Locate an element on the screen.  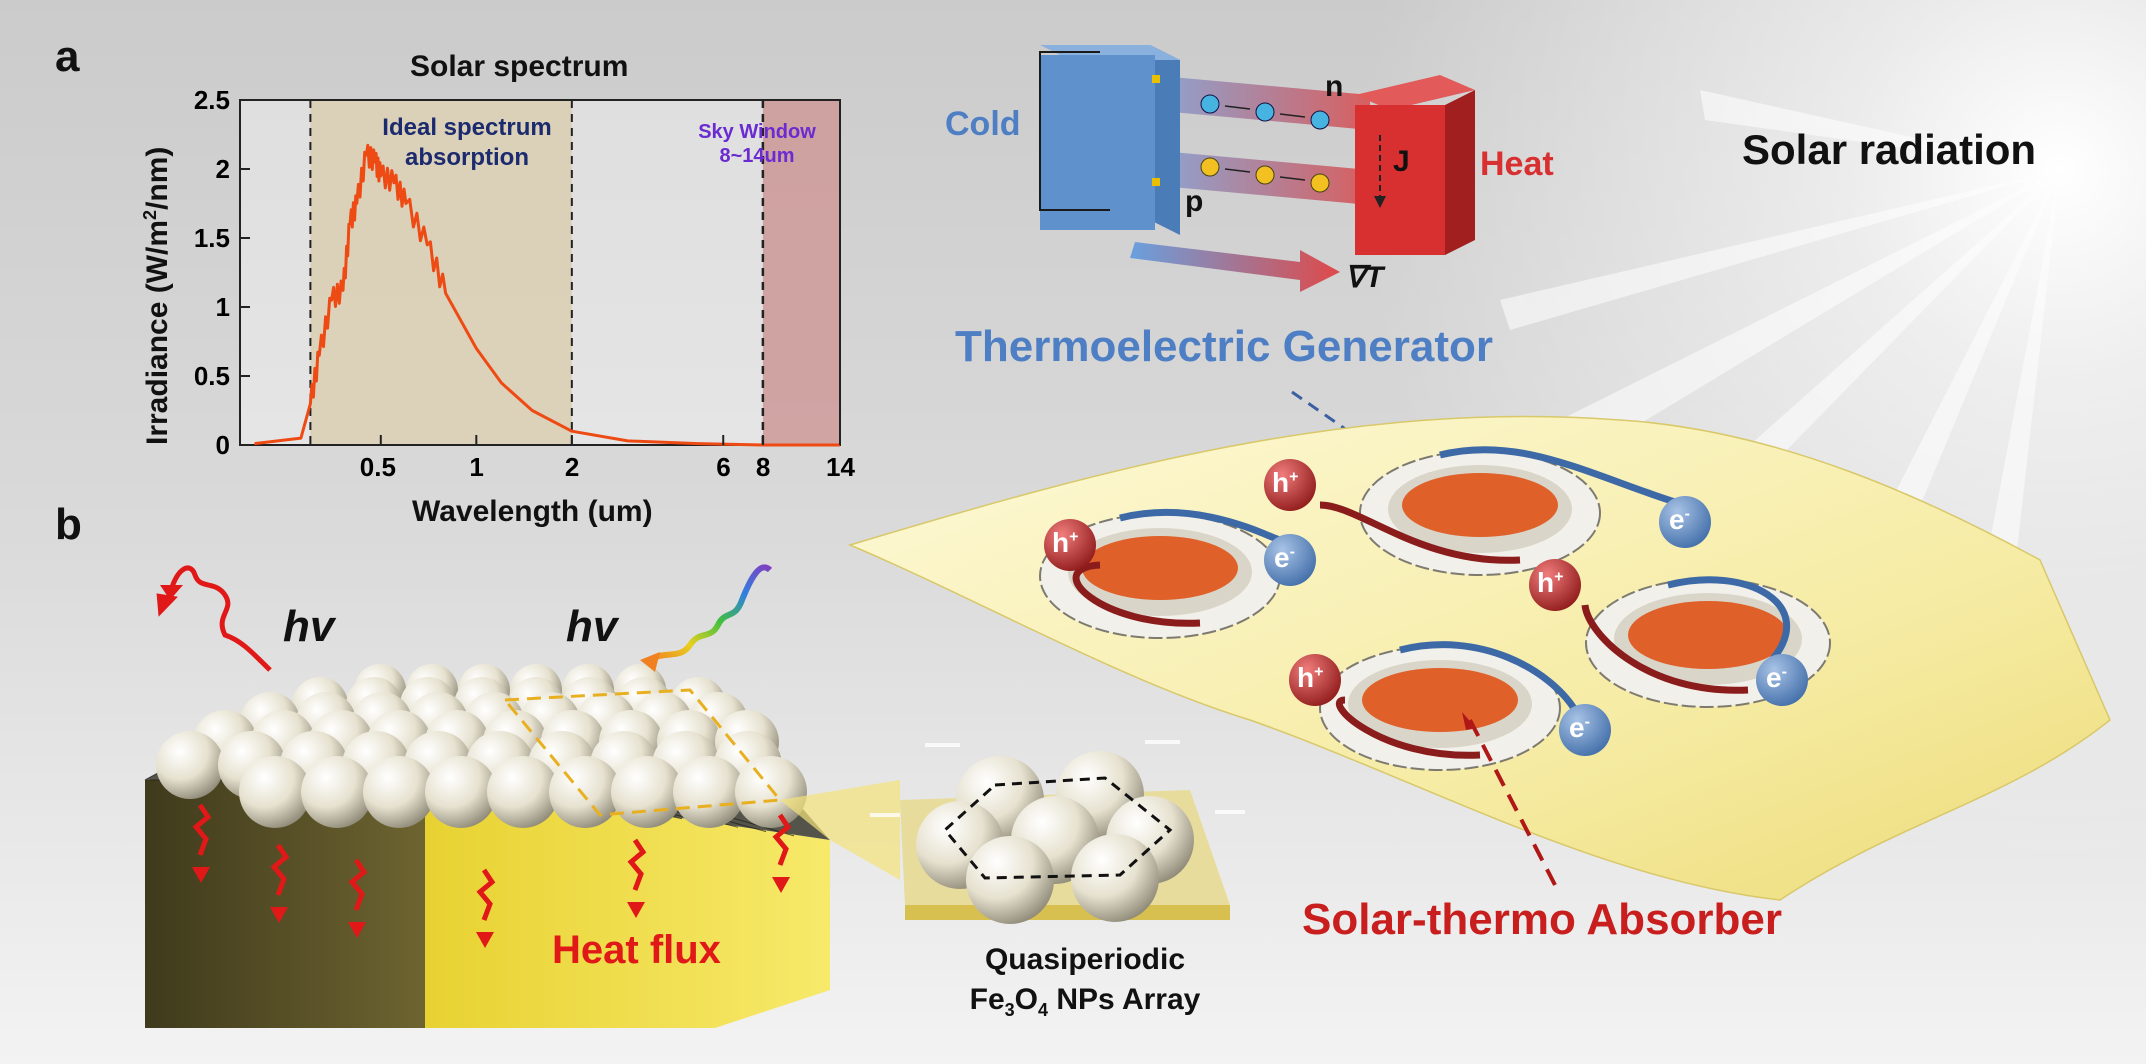
absorber-label: Solar-thermo Absorber is located at coordinates (1542, 919).